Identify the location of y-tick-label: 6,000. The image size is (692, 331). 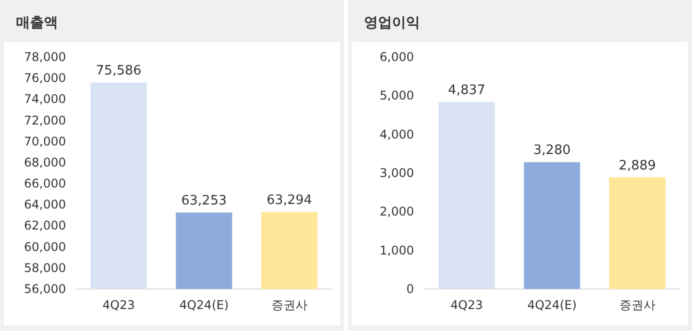
(397, 57).